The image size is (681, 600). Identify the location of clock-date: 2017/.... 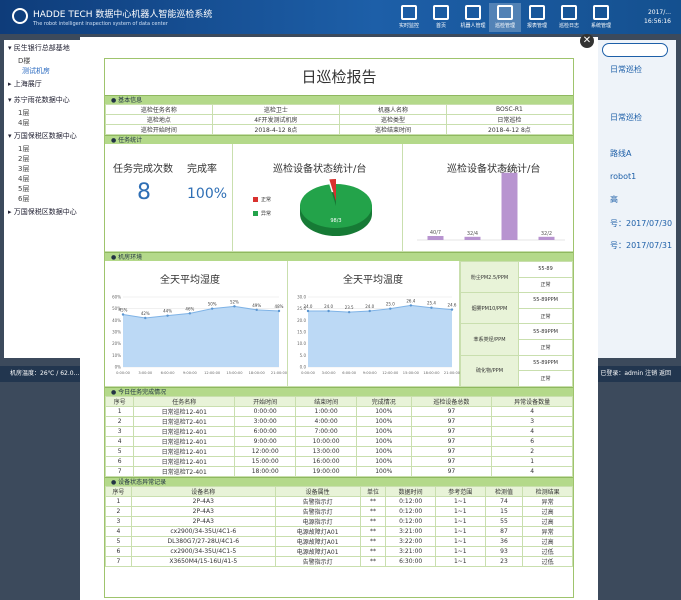
(659, 12).